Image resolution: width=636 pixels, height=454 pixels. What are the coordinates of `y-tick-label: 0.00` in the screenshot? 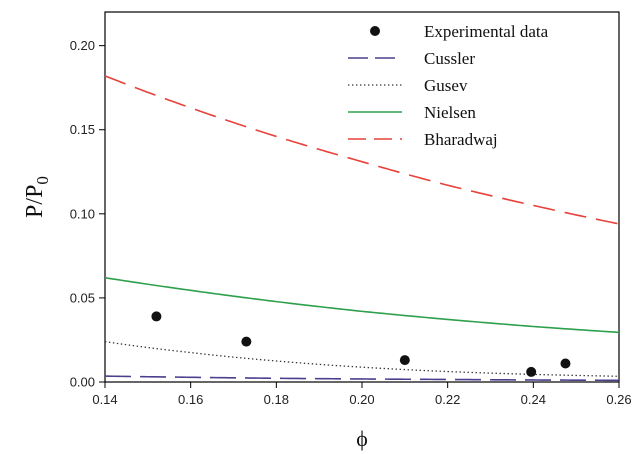 It's located at (82, 382).